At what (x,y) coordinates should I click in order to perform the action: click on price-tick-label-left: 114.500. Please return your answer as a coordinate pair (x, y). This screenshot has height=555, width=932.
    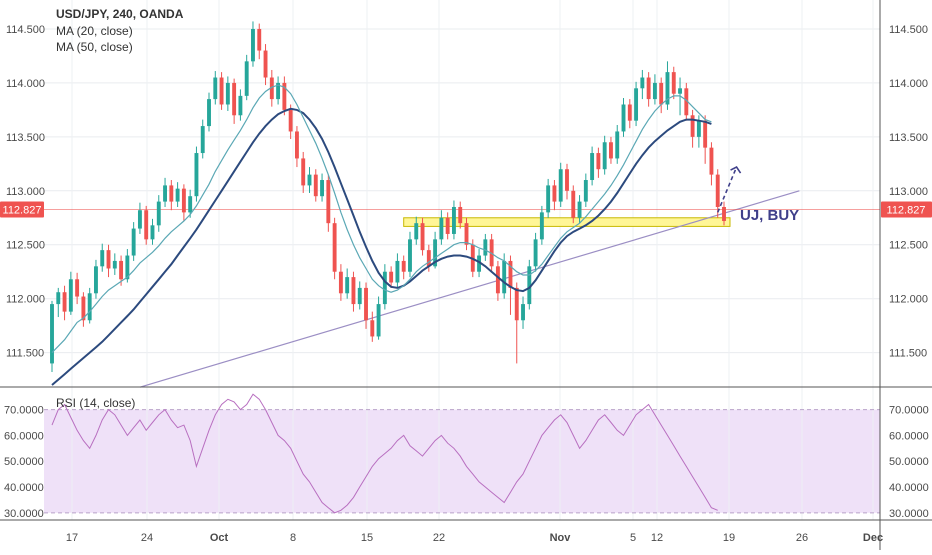
    Looking at the image, I should click on (25, 30).